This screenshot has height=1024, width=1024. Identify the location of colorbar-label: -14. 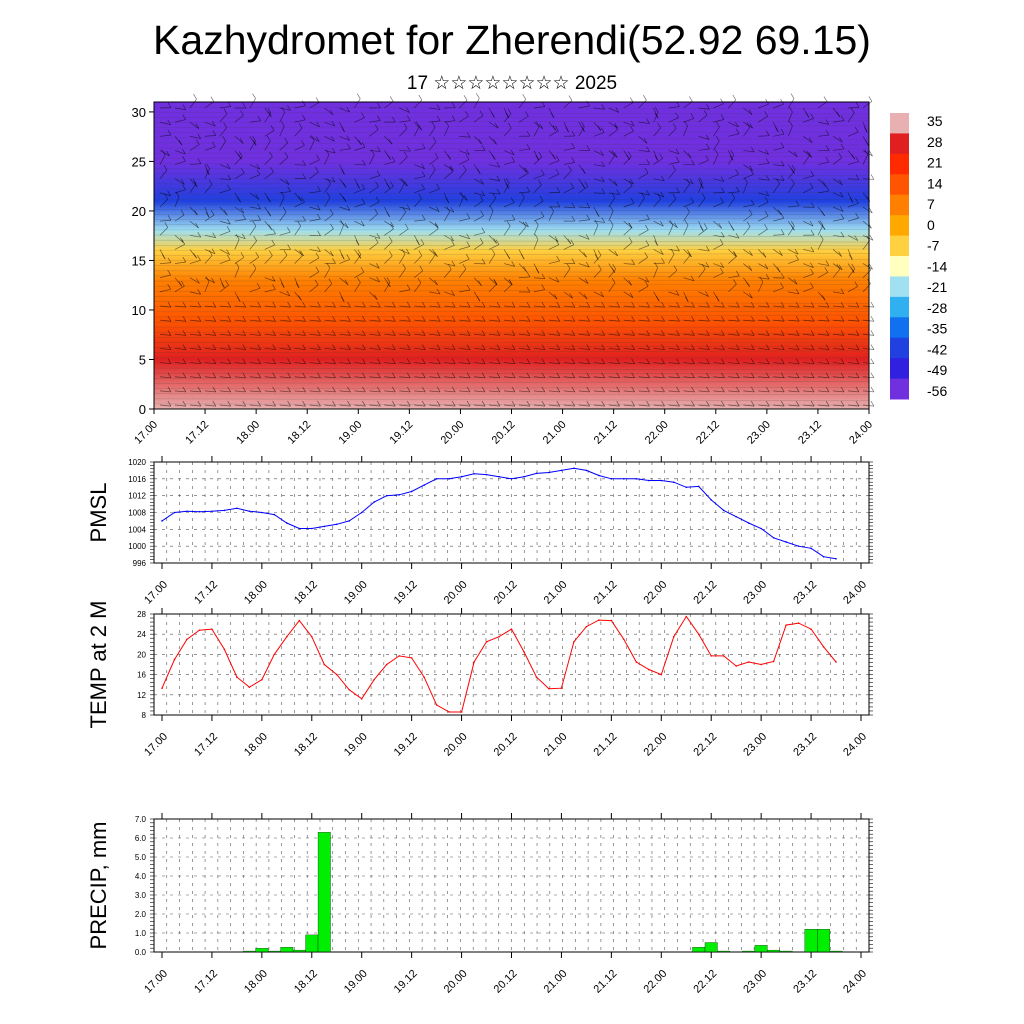
(937, 266).